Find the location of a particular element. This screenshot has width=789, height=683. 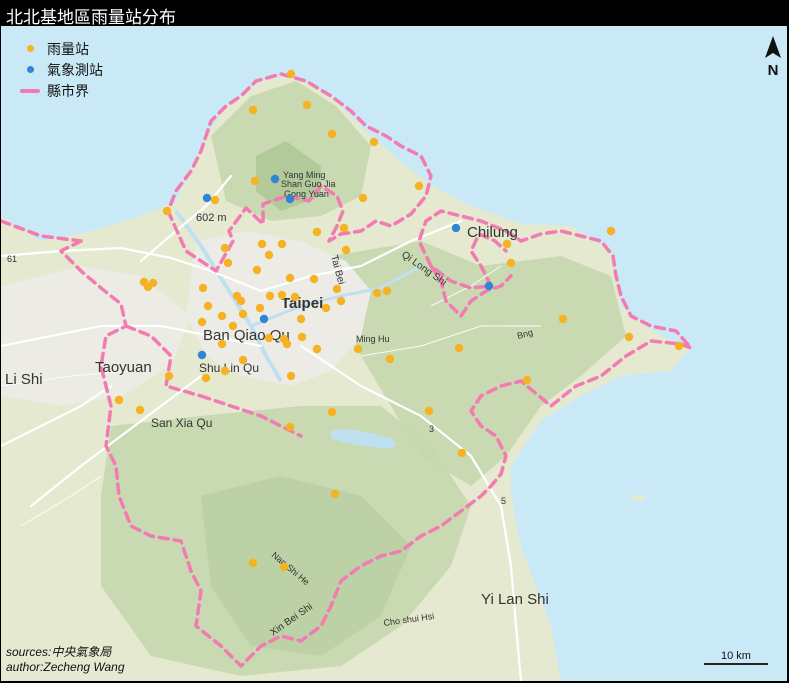

label-li-shi: Li Shi is located at coordinates (24, 379).